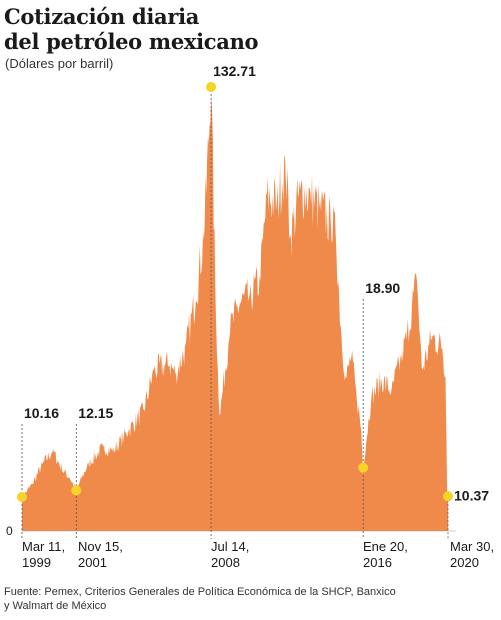  What do you see at coordinates (377, 562) in the screenshot?
I see `date-label: 2016` at bounding box center [377, 562].